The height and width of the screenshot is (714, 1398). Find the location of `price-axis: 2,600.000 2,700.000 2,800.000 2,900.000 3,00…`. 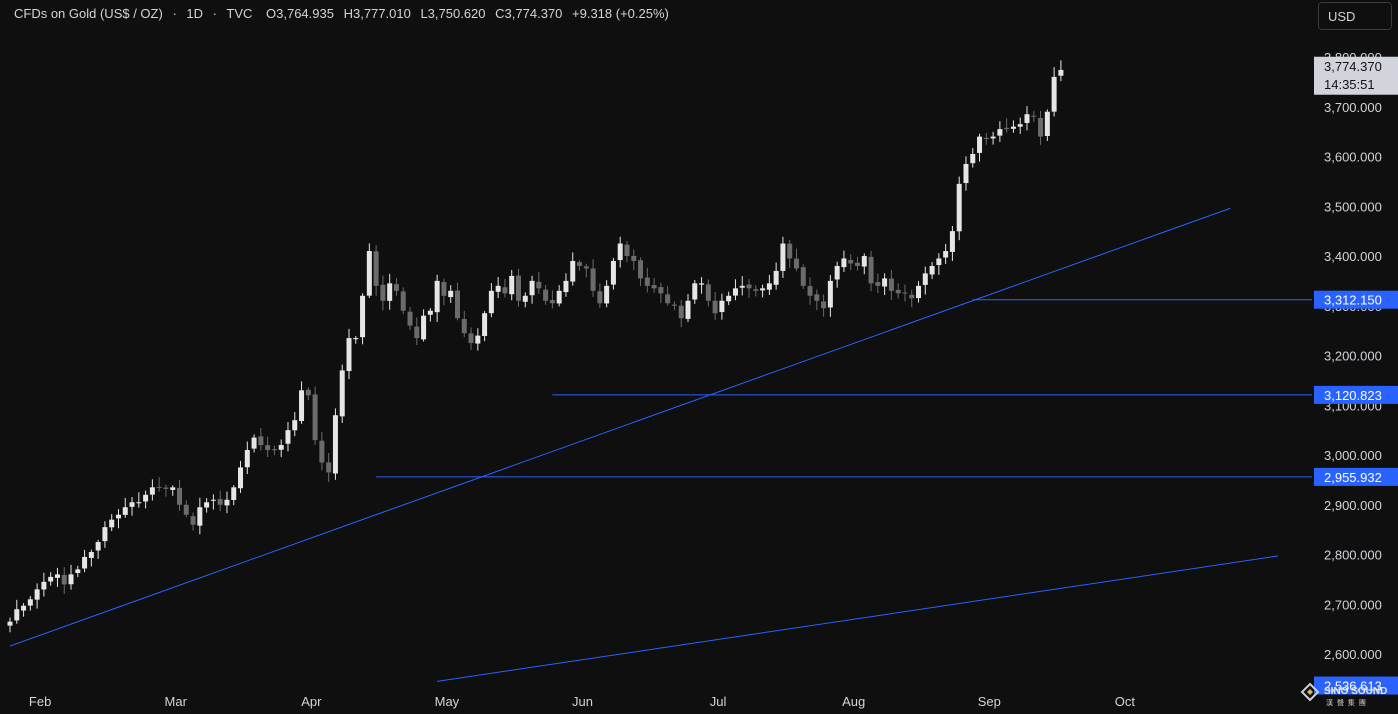

price-axis: 2,600.000 2,700.000 2,800.000 2,900.000 3,00… is located at coordinates (1355, 357).